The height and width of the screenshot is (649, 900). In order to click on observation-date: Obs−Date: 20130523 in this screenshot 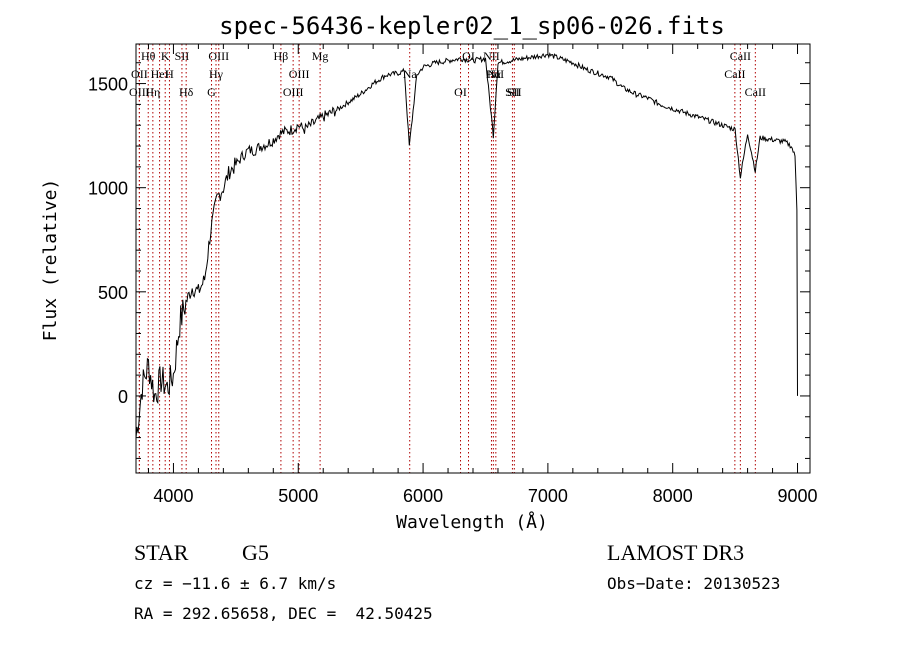, I will do `click(694, 583)`.